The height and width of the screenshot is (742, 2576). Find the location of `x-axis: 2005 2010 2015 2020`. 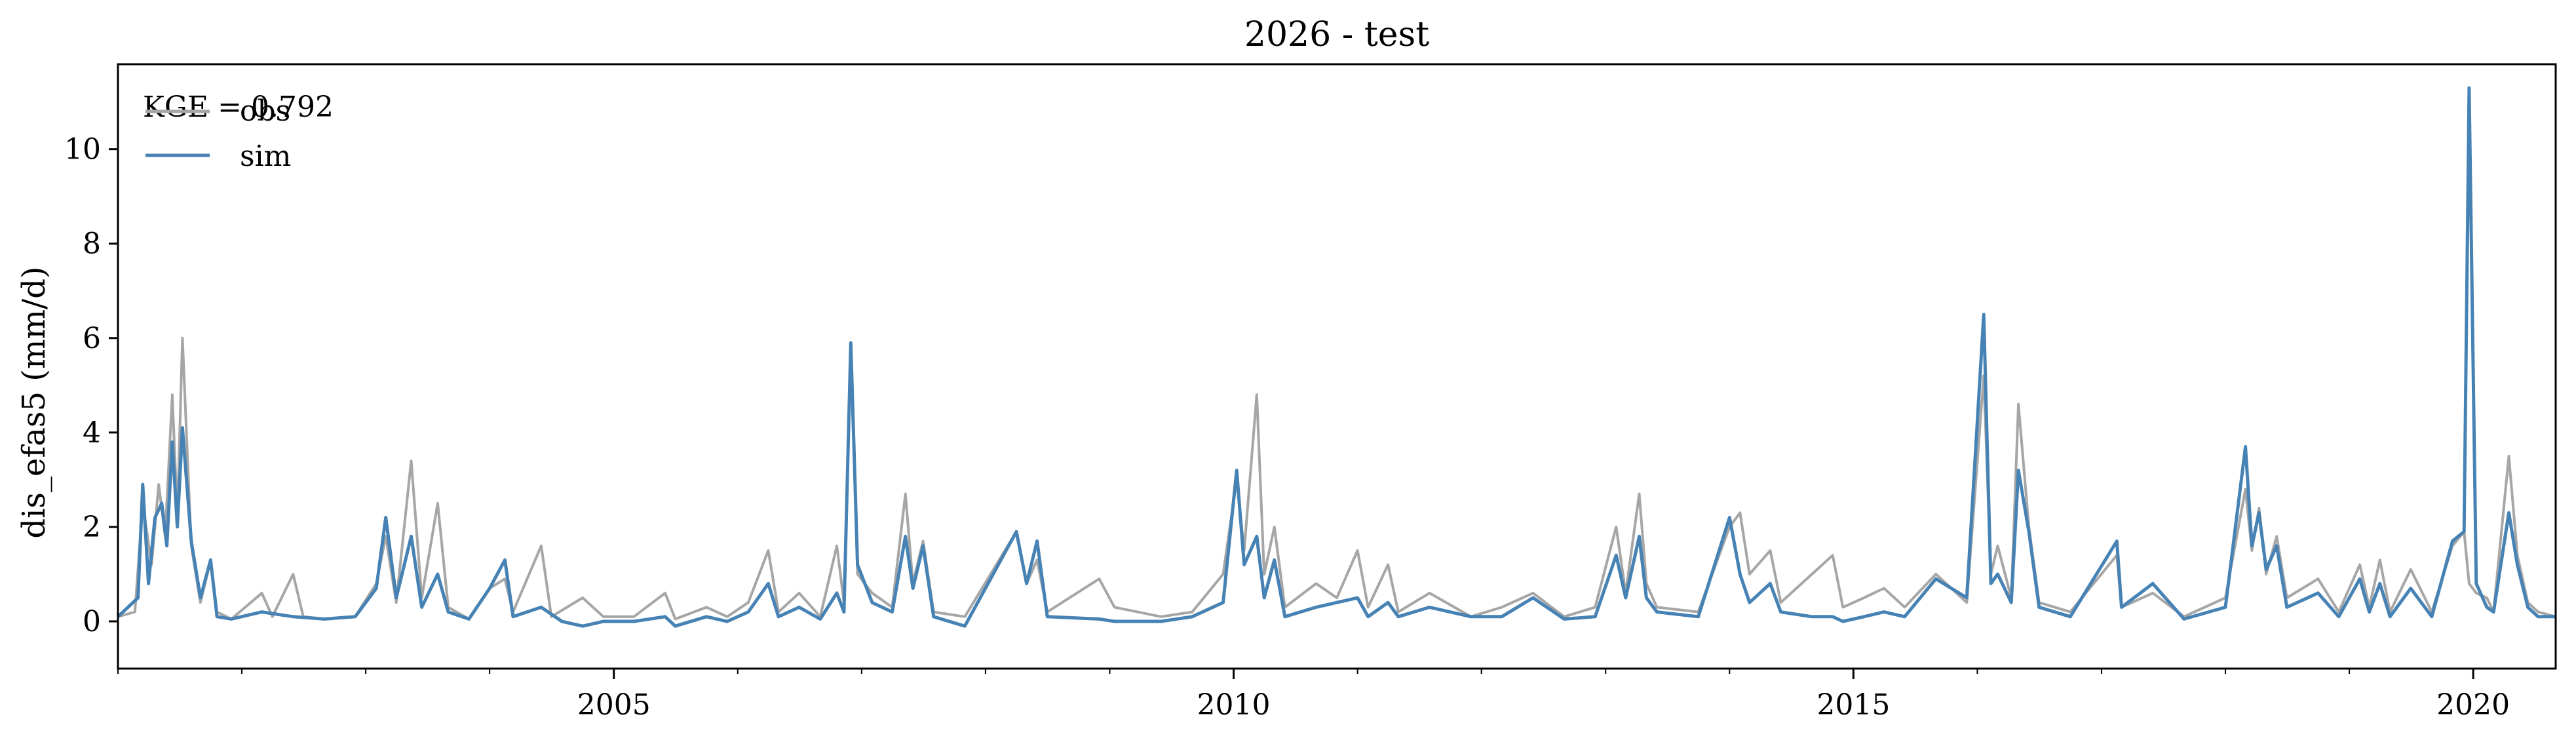

x-axis: 2005 2010 2015 2020 is located at coordinates (1313, 695).